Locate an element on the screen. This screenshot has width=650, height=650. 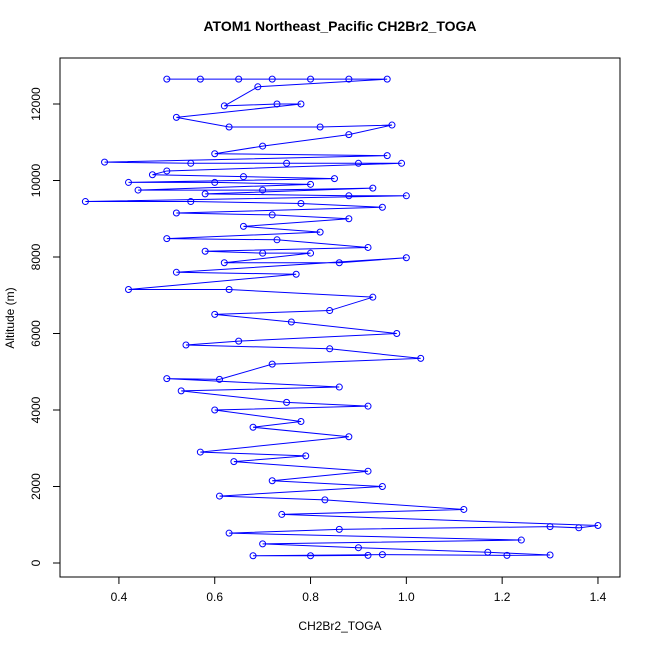
y-tick-label: 12000 is located at coordinates (36, 104).